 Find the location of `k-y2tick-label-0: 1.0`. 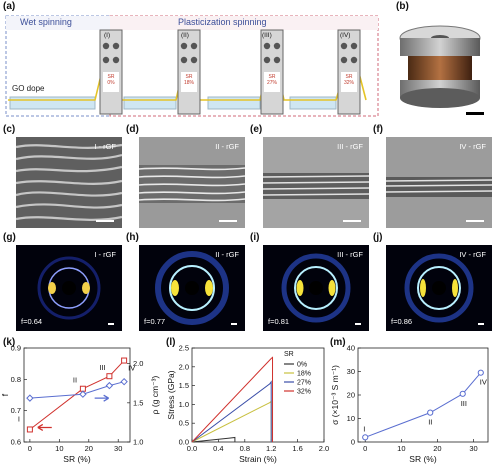

k-y2tick-label-0: 1.0 is located at coordinates (138, 442).